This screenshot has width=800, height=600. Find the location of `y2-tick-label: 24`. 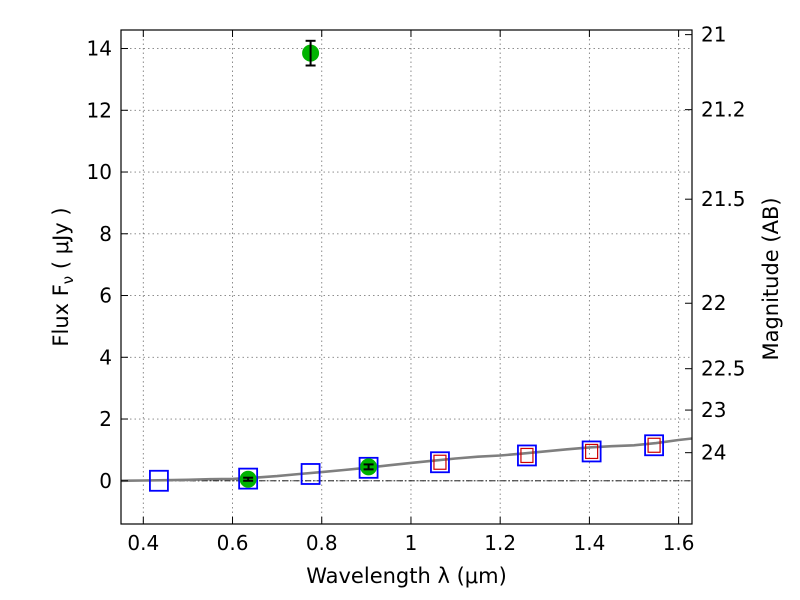

y2-tick-label: 24 is located at coordinates (713, 453).